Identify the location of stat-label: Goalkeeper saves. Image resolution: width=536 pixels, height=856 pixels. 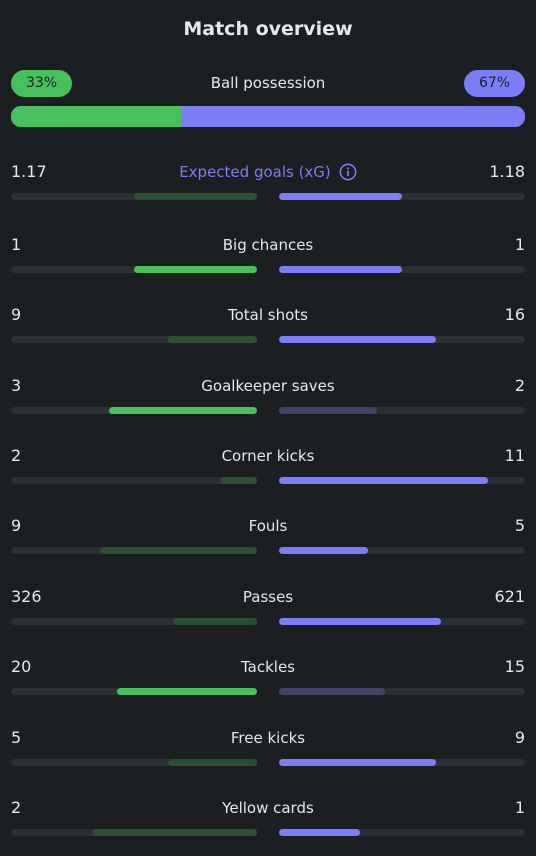
(268, 386).